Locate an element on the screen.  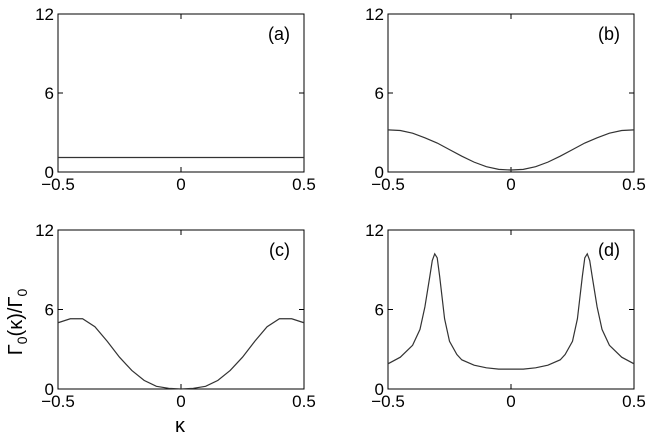
panel-label: (c) is located at coordinates (279, 250).